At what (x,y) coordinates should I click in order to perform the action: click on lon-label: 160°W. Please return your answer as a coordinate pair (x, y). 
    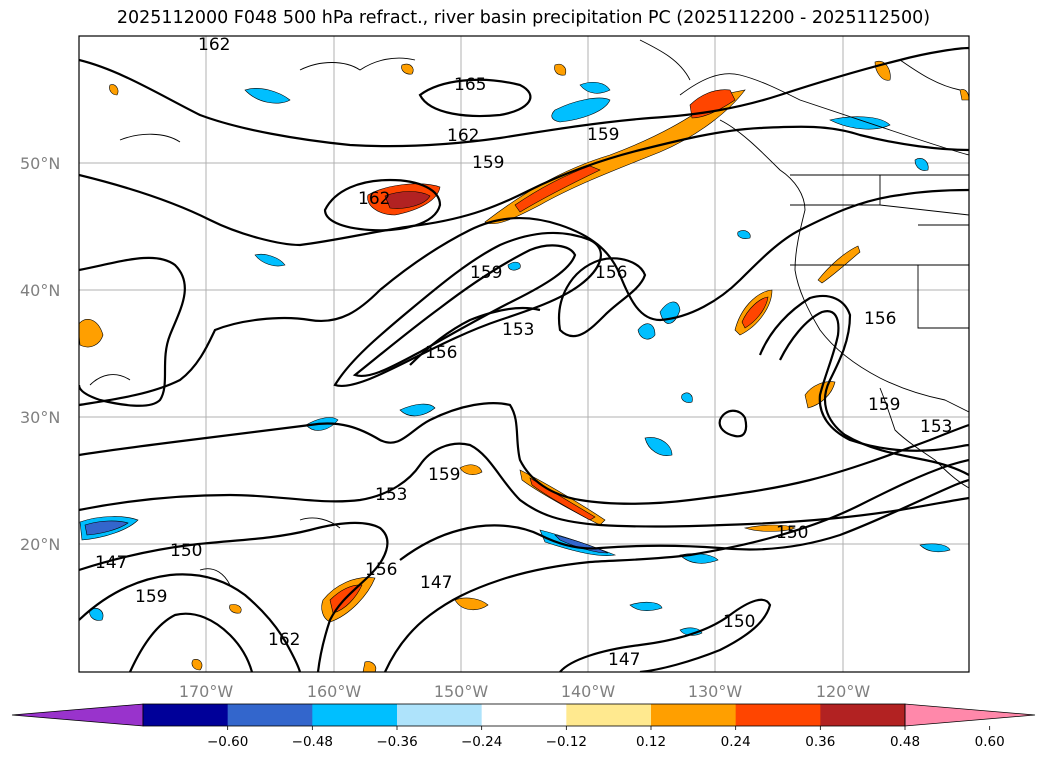
    Looking at the image, I should click on (334, 691).